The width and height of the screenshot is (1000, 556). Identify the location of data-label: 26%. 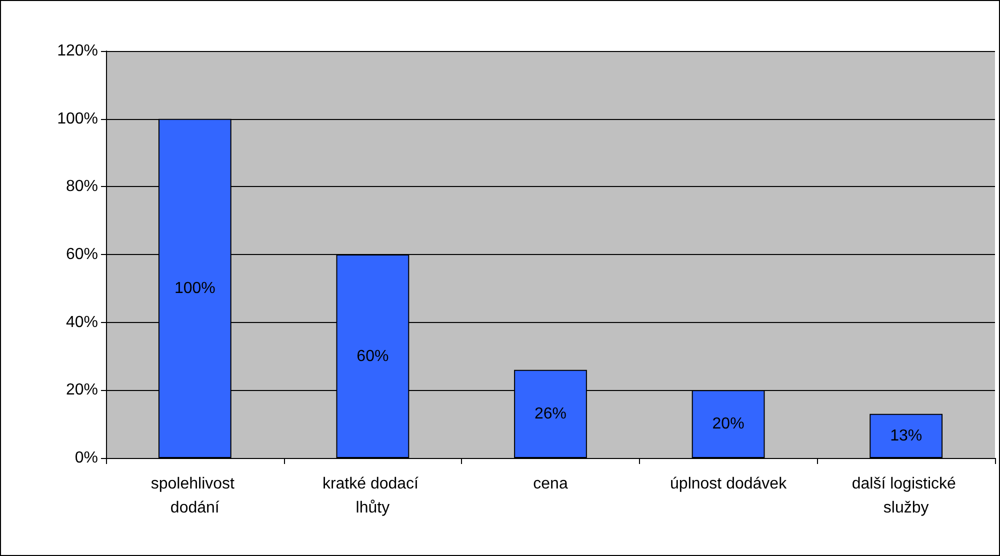
(550, 413).